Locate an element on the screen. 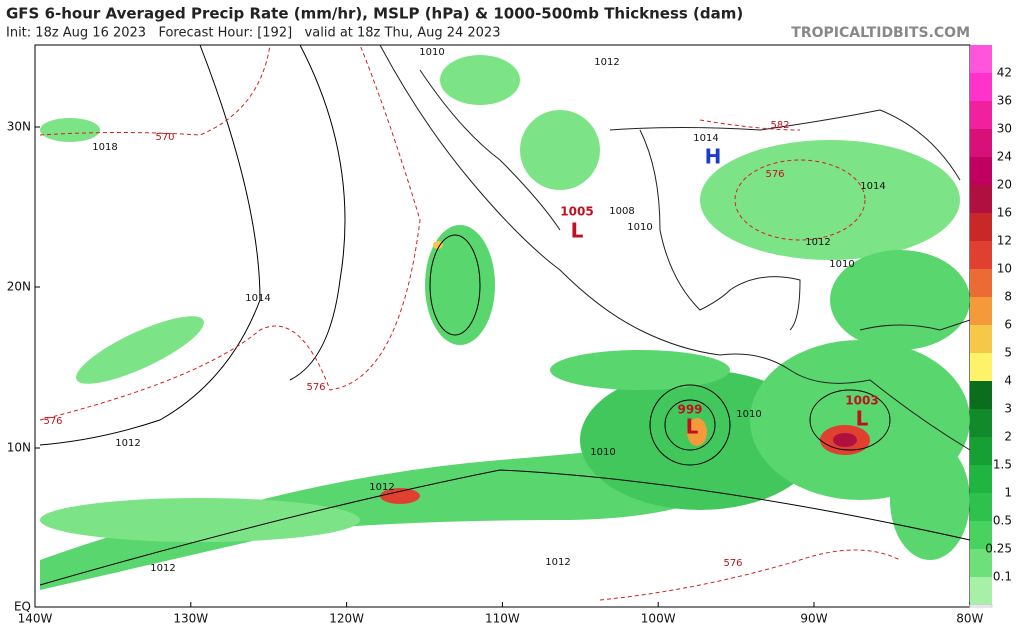 This screenshot has height=632, width=1024. lat-label: 20N is located at coordinates (19, 287).